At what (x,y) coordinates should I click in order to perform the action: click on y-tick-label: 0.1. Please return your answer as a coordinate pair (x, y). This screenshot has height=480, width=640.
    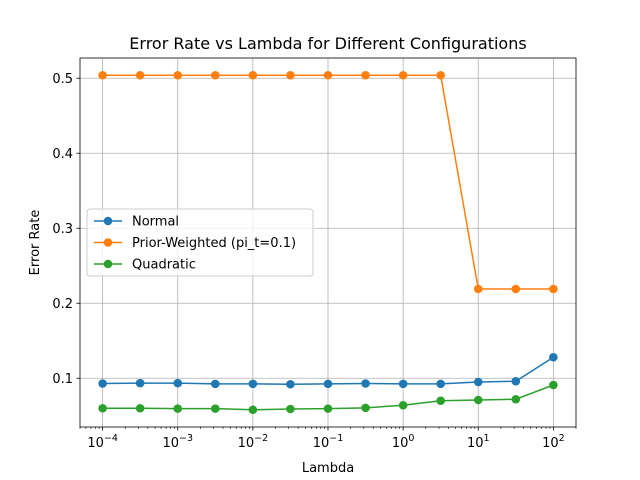
    Looking at the image, I should click on (62, 379).